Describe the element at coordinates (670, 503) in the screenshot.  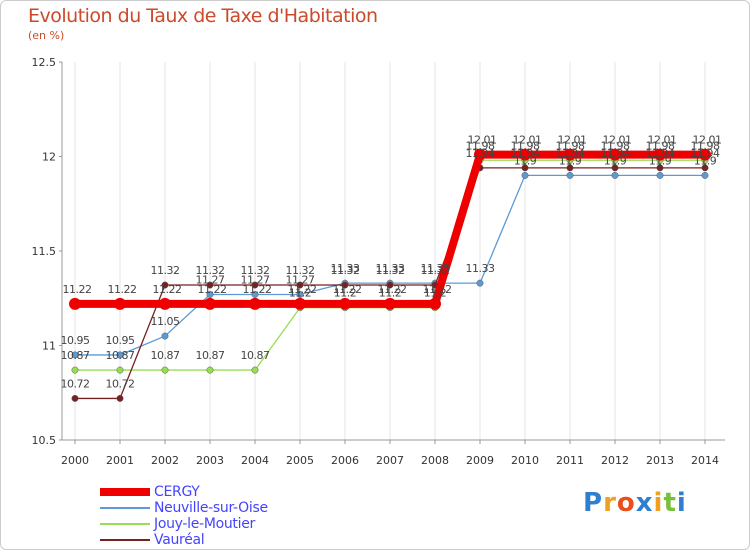
I see `logo-letter: t` at that location.